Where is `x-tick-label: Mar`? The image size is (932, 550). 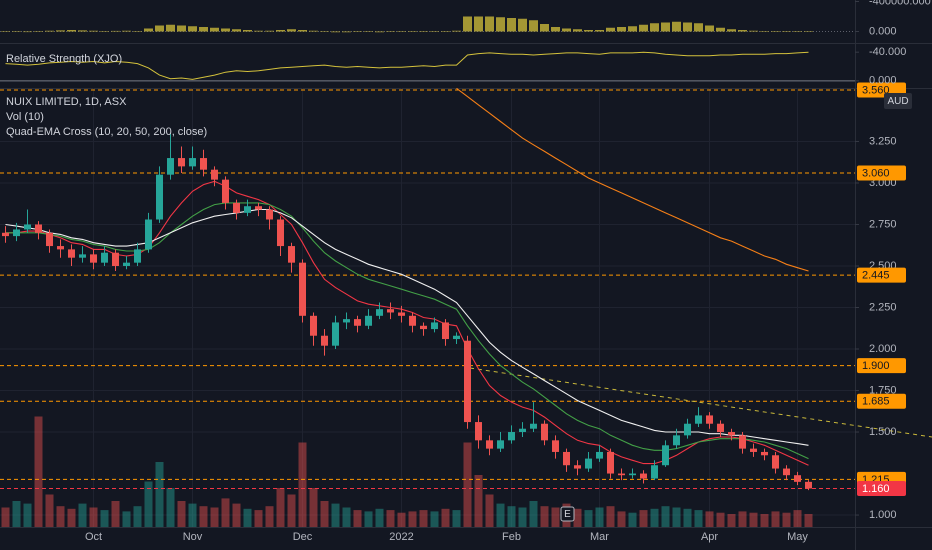 x-tick-label: Mar is located at coordinates (599, 537).